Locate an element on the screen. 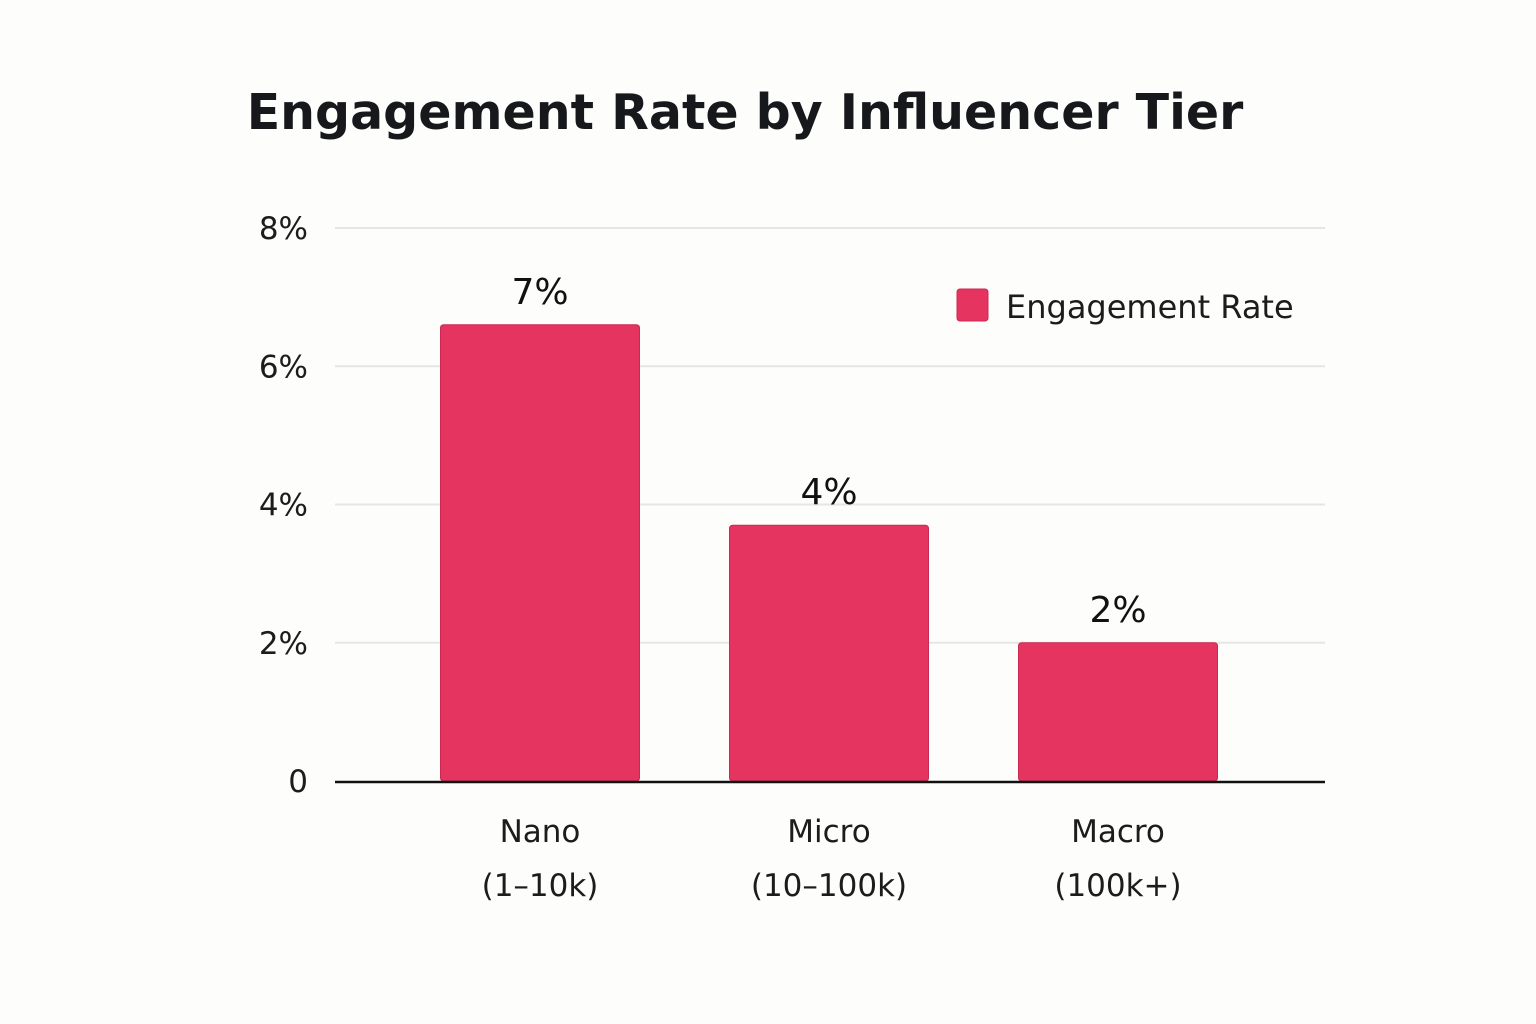 The width and height of the screenshot is (1536, 1024). y-tick-label: 4% is located at coordinates (283, 506).